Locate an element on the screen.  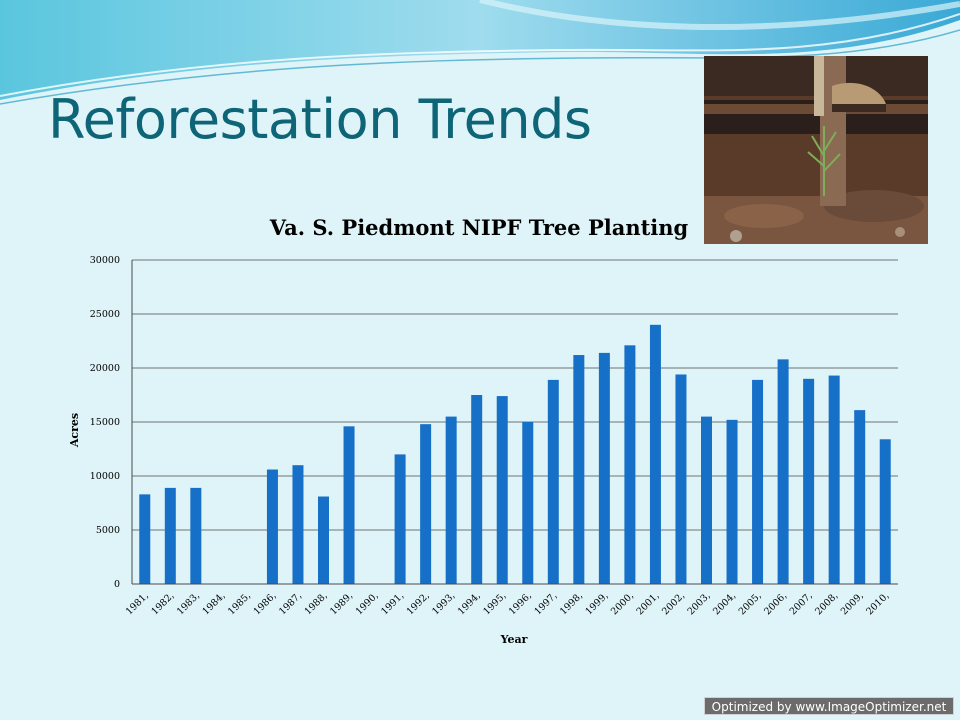
watermark-badge: Optimized by www.ImageOptimizer.net is located at coordinates (829, 706).